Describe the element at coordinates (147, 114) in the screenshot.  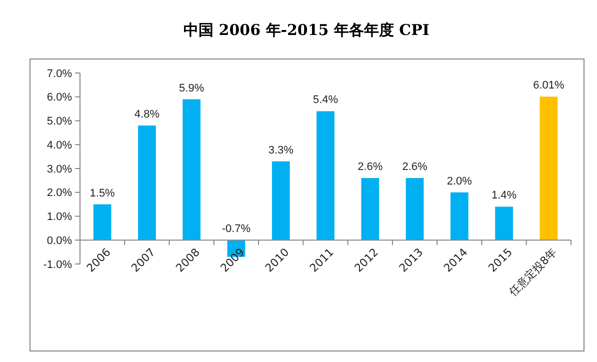
I see `data-label: 4.8%` at that location.